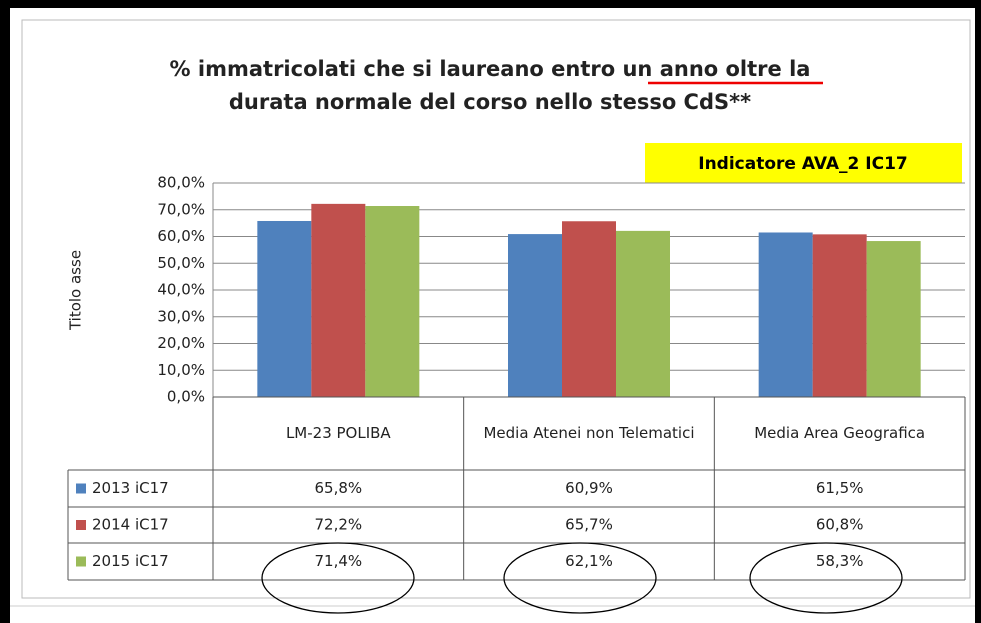 The image size is (981, 623). What do you see at coordinates (339, 561) in the screenshot?
I see `value-label: 71,4%` at bounding box center [339, 561].